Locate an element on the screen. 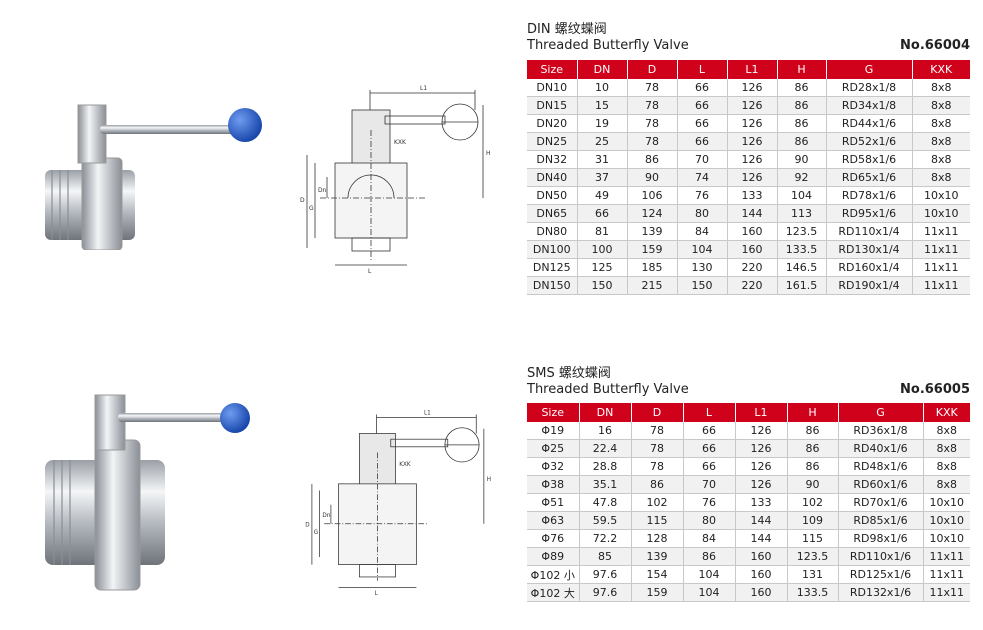  cell-g: RD78x1/6 is located at coordinates (869, 195).